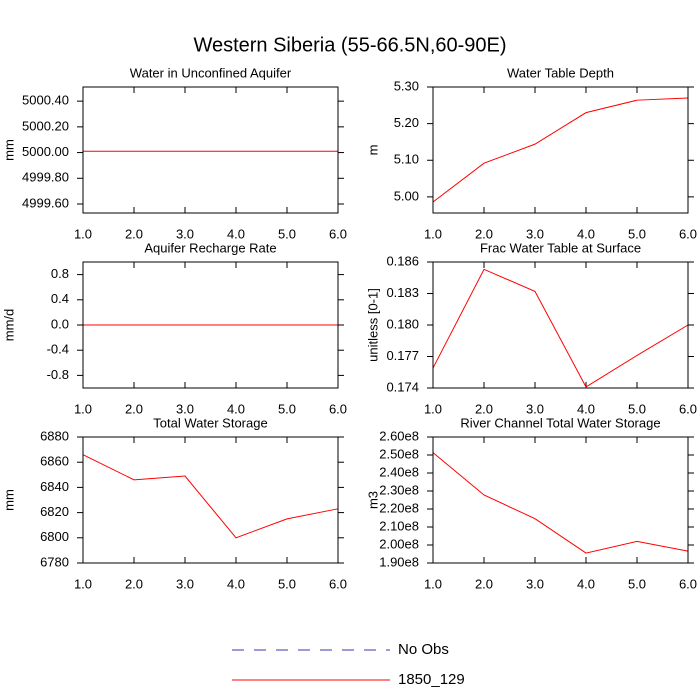  Describe the element at coordinates (8, 325) in the screenshot. I see `y-axis-label: mm/d` at that location.